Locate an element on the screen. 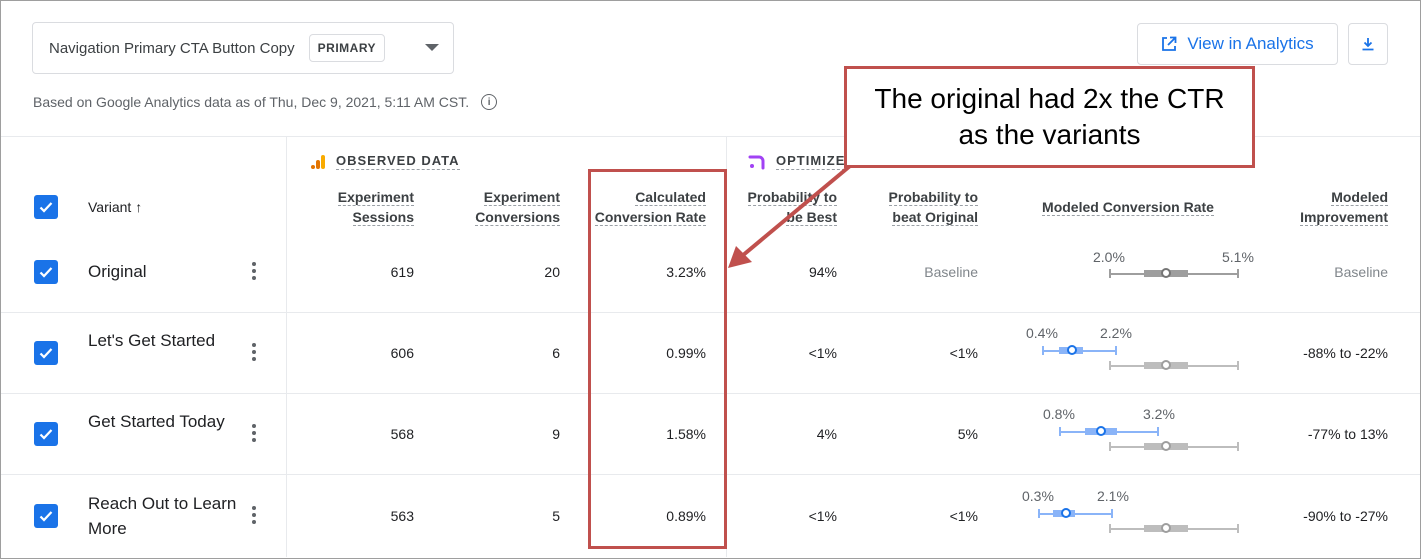  optimize-group: OPTIMIZE is located at coordinates (797, 161).